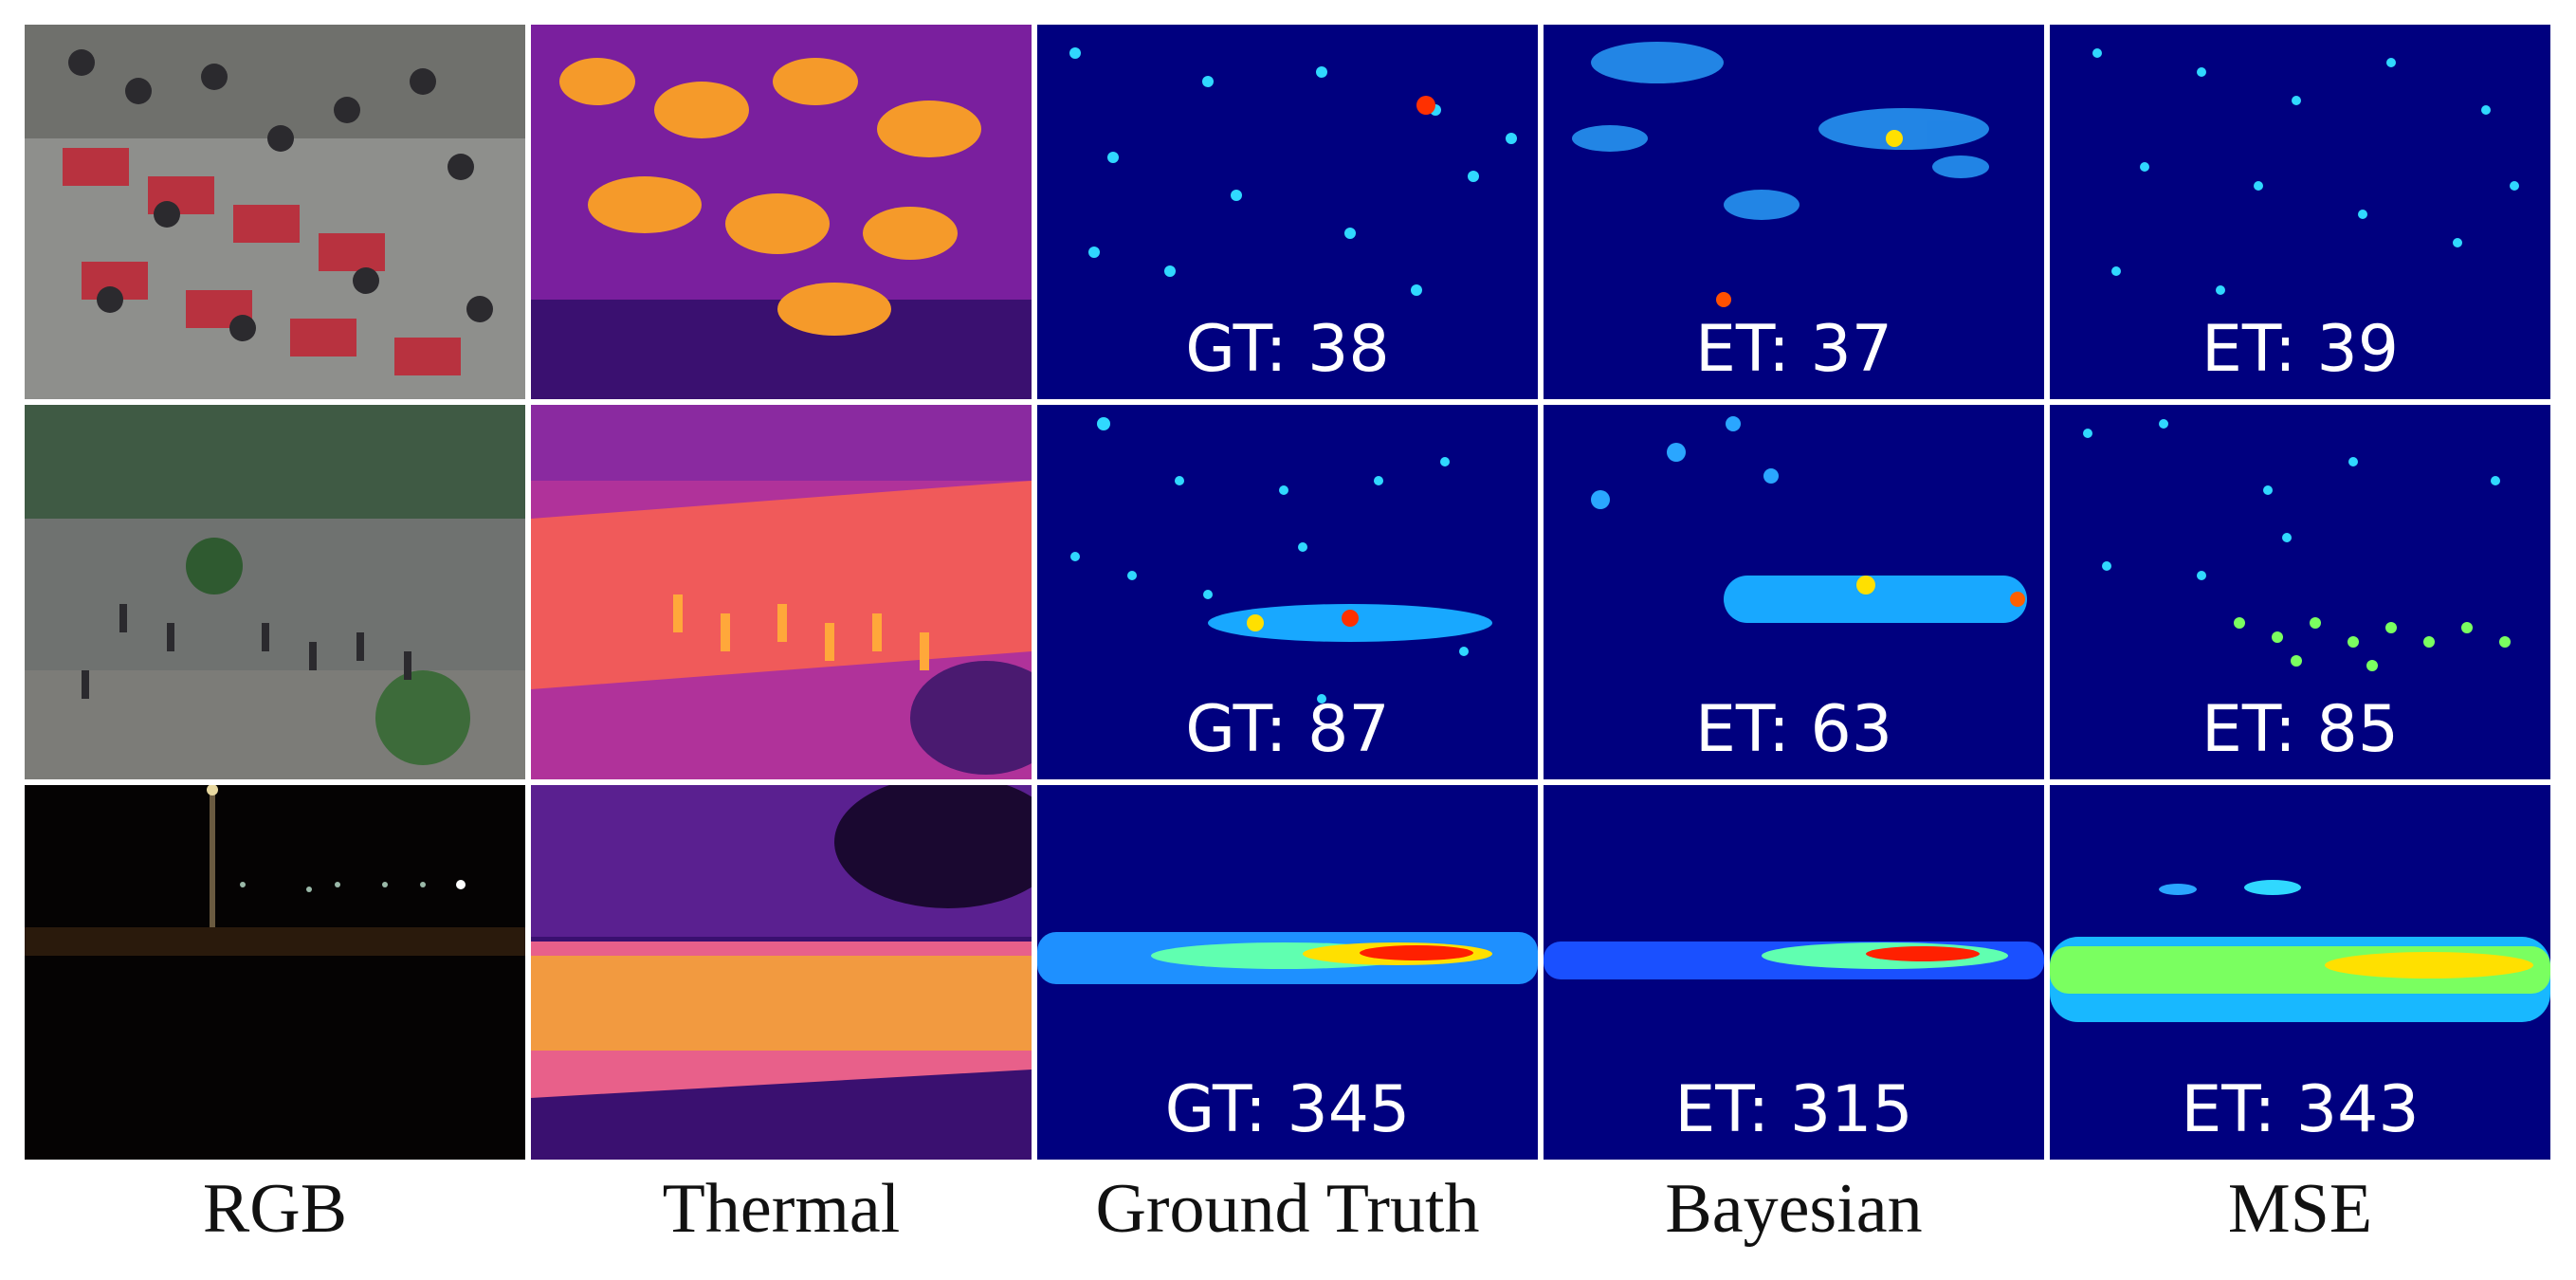  Describe the element at coordinates (1287, 972) in the screenshot. I see `ground-truth-density-row-3: GT: 345` at that location.